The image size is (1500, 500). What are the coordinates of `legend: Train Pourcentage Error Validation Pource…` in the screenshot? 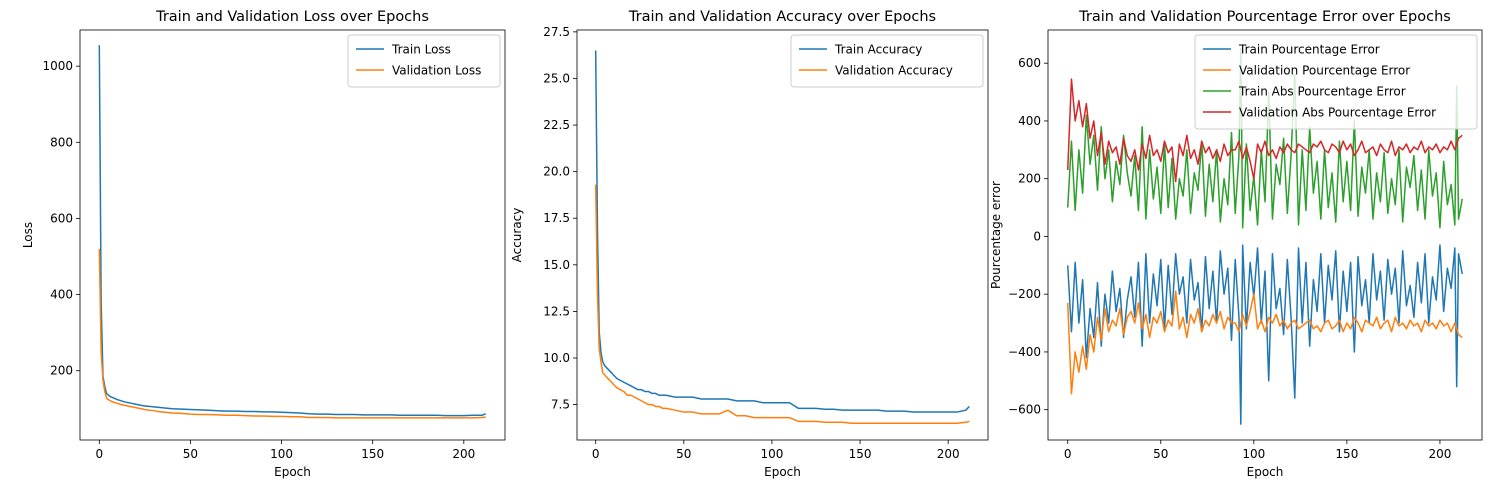 It's located at (1336, 82).